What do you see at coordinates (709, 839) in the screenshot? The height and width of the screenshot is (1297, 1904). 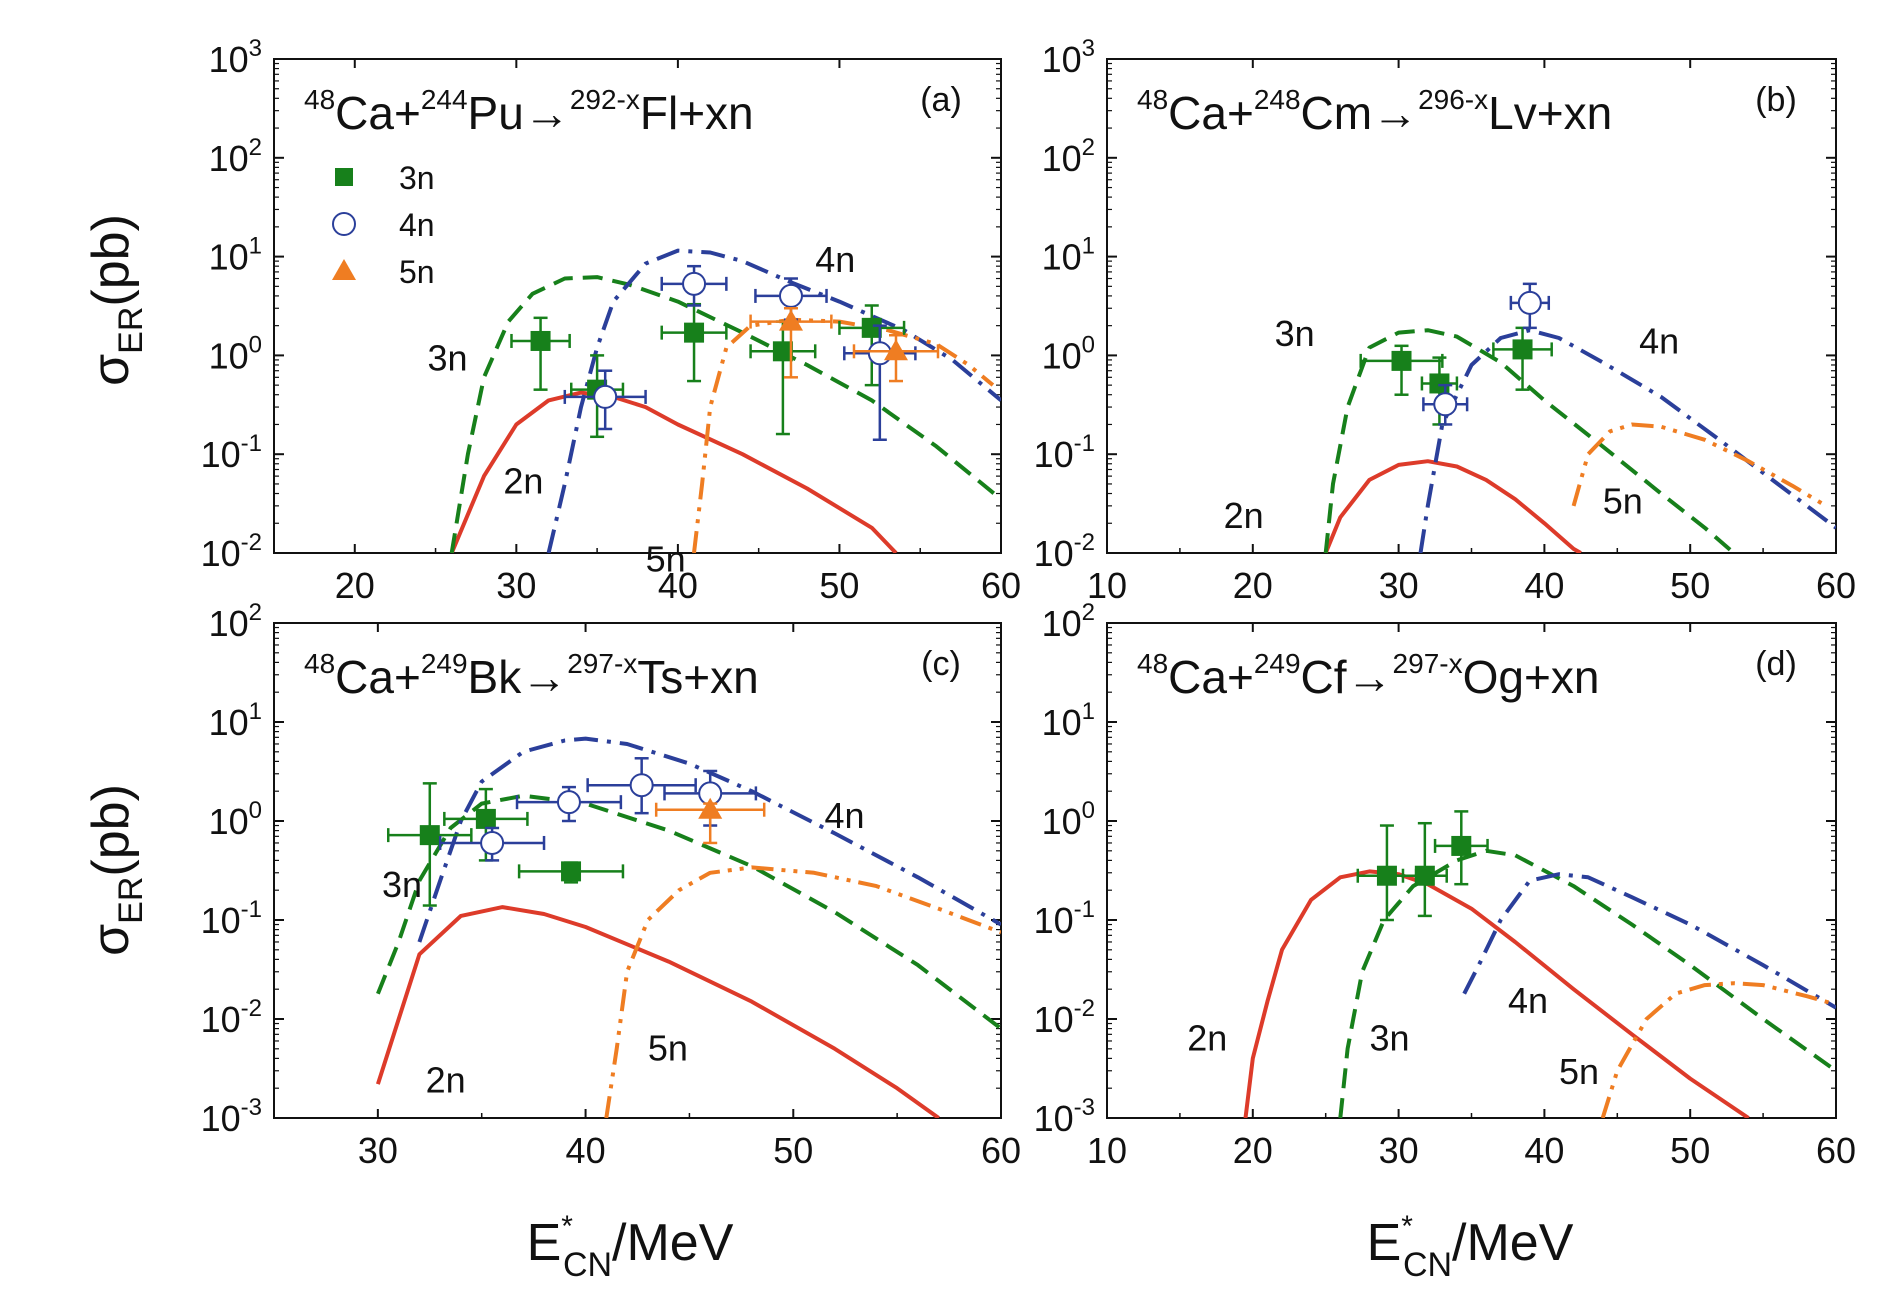 I see `curve-4n` at bounding box center [709, 839].